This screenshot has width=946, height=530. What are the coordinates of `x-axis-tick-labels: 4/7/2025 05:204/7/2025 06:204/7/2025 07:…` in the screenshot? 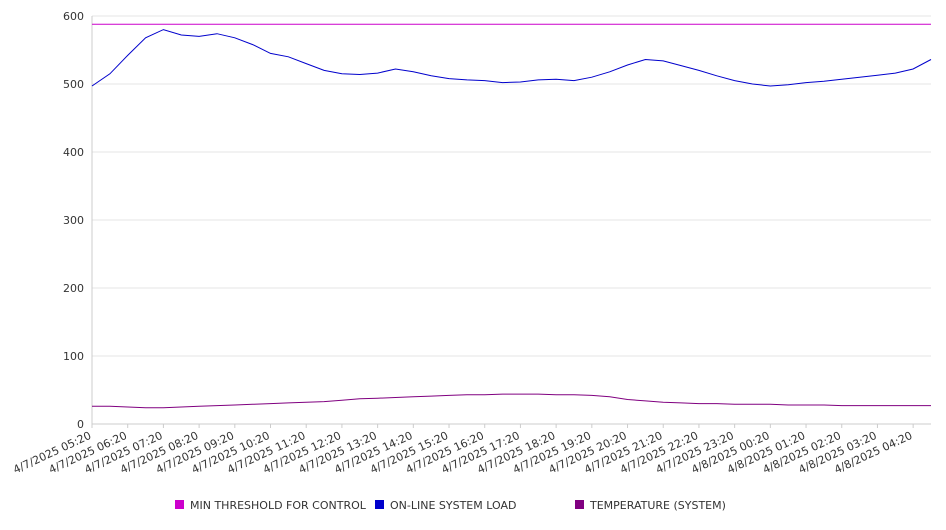 It's located at (462, 450).